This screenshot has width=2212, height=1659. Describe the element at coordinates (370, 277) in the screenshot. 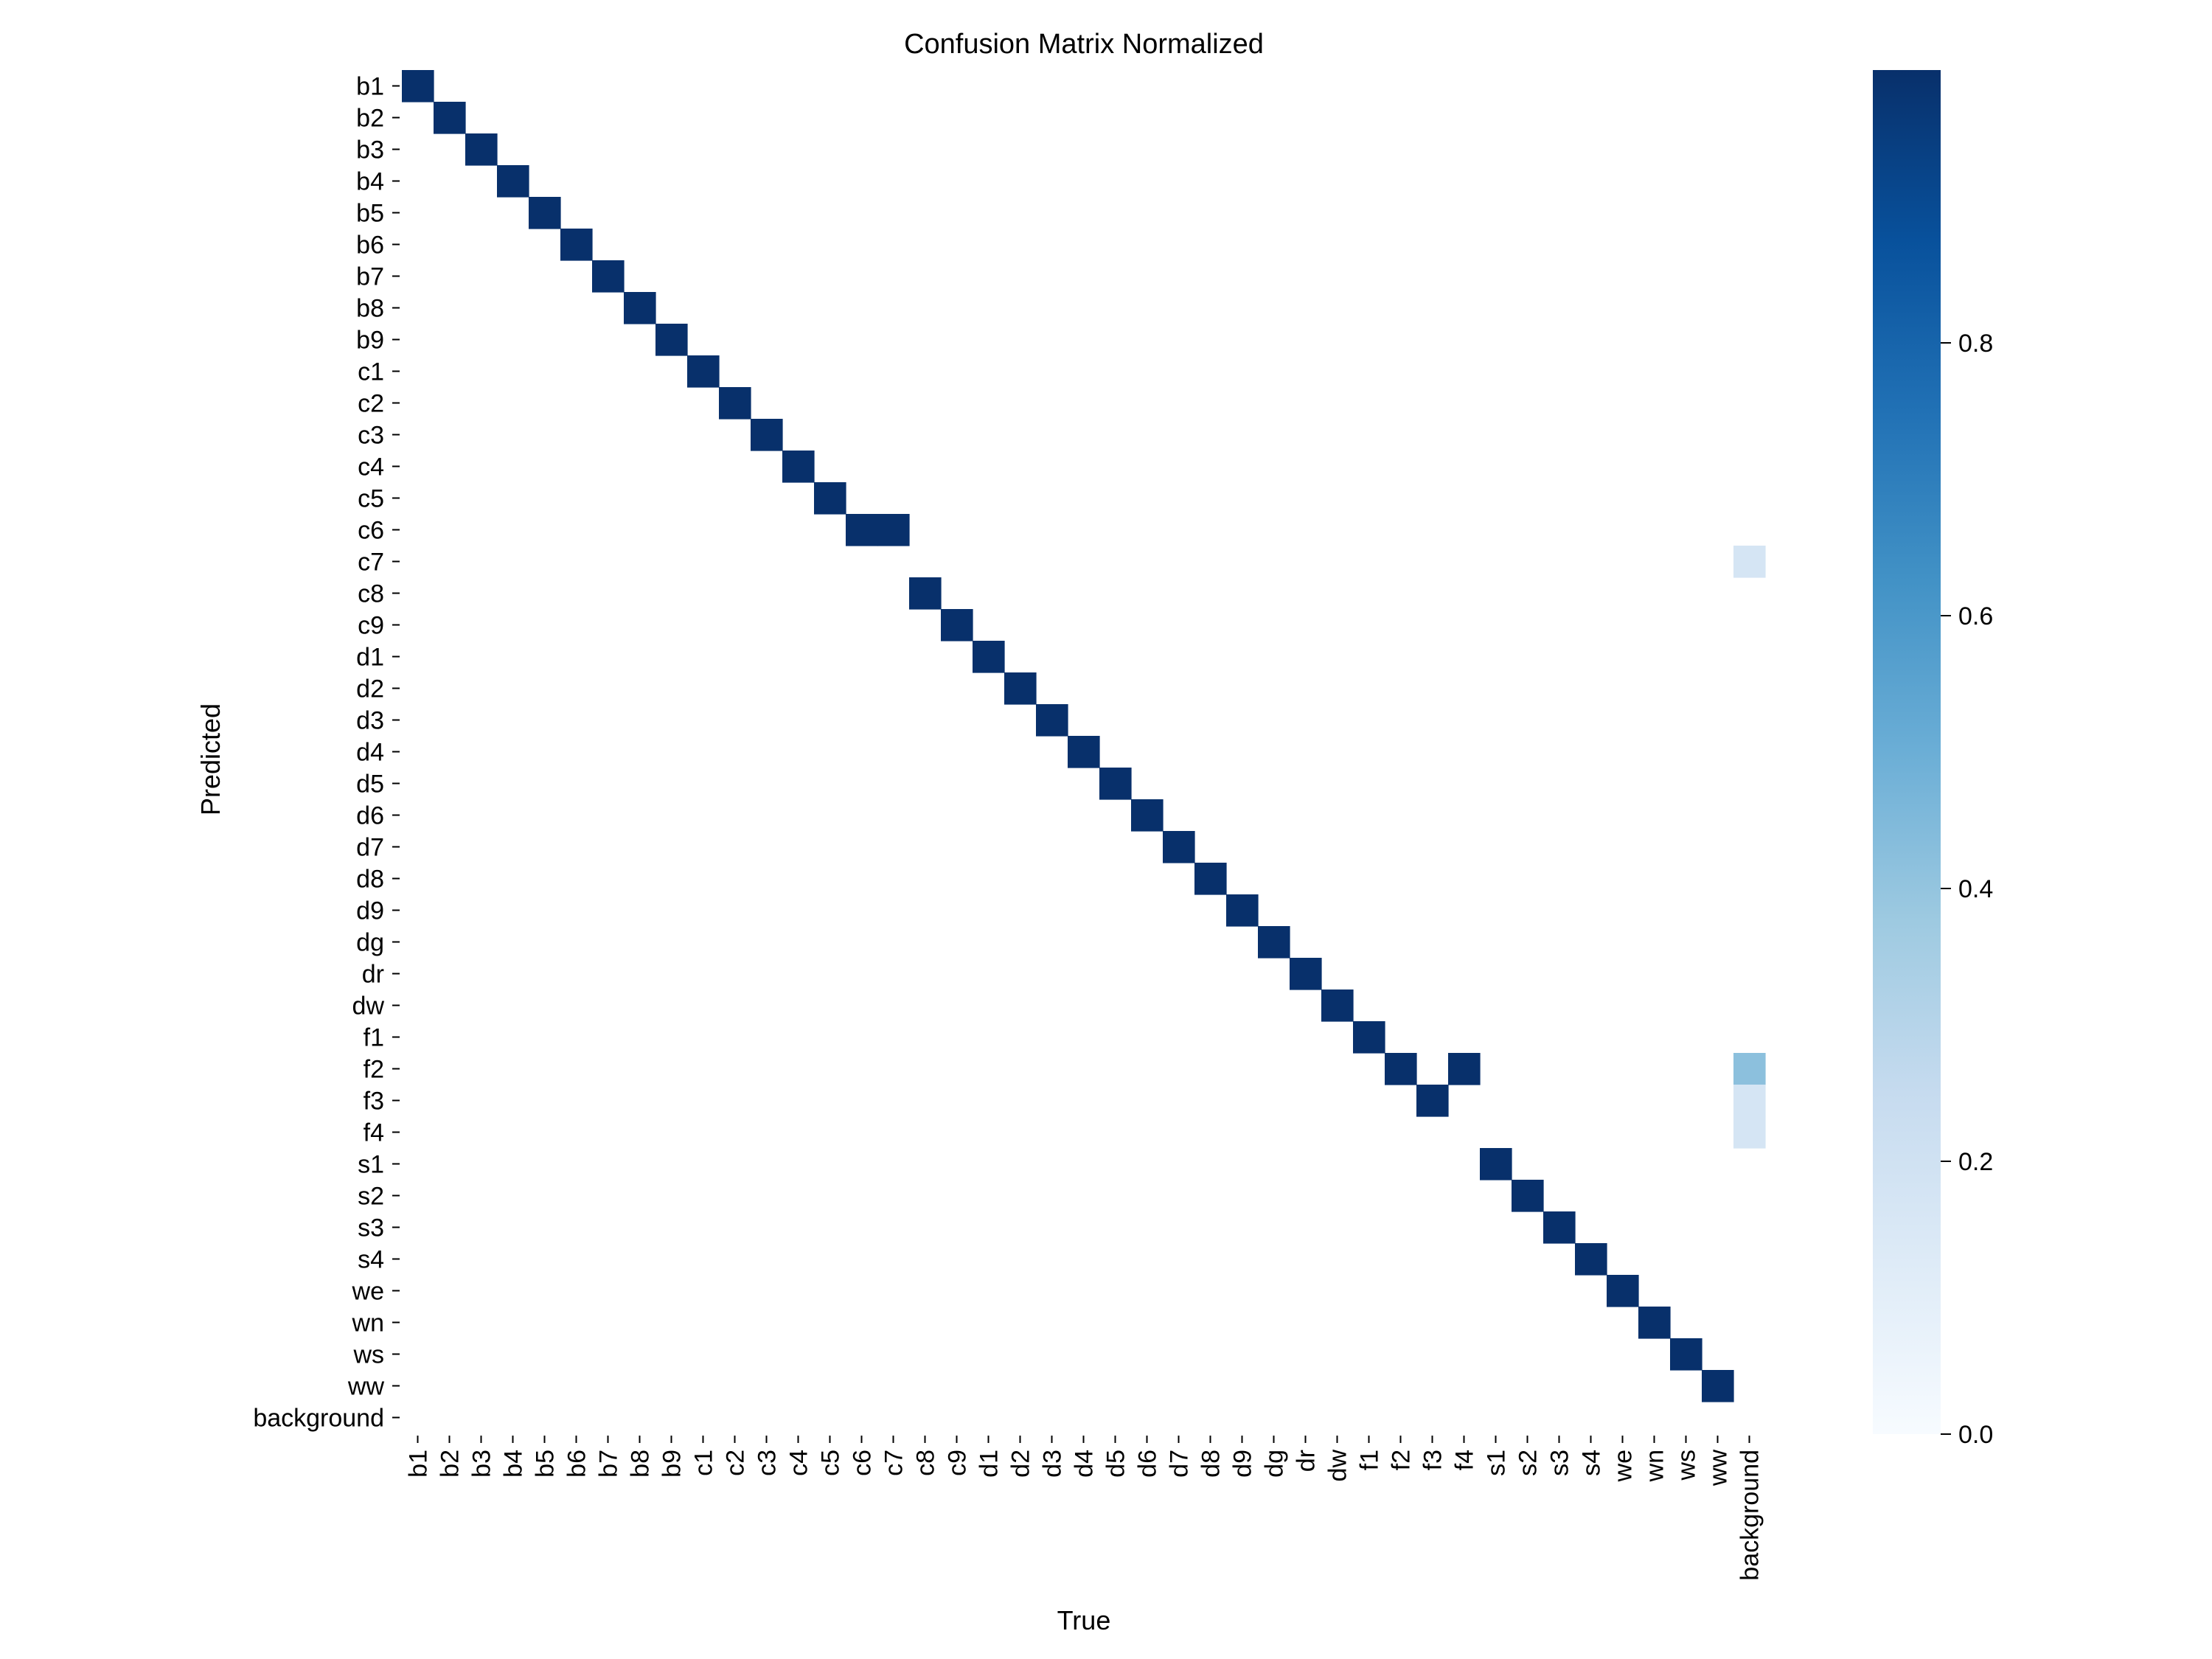

I see `y-tick-label: b7` at that location.